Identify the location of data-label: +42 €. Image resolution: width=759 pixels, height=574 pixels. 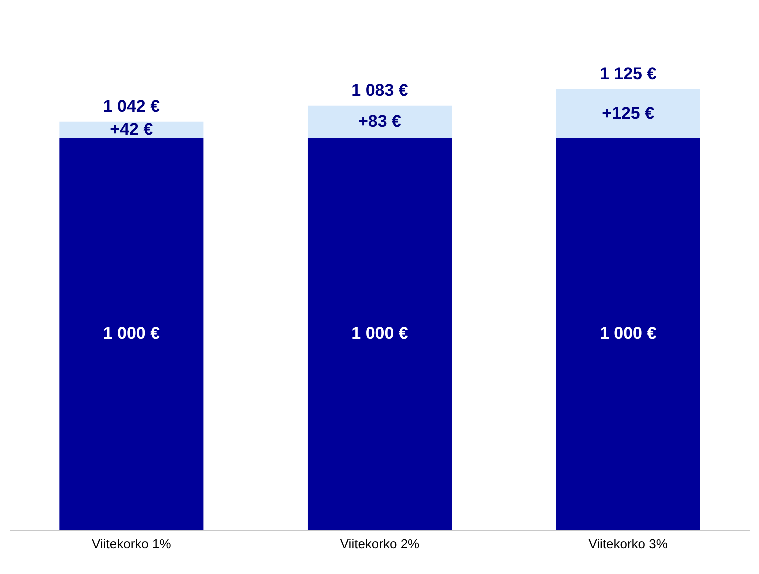
(132, 130).